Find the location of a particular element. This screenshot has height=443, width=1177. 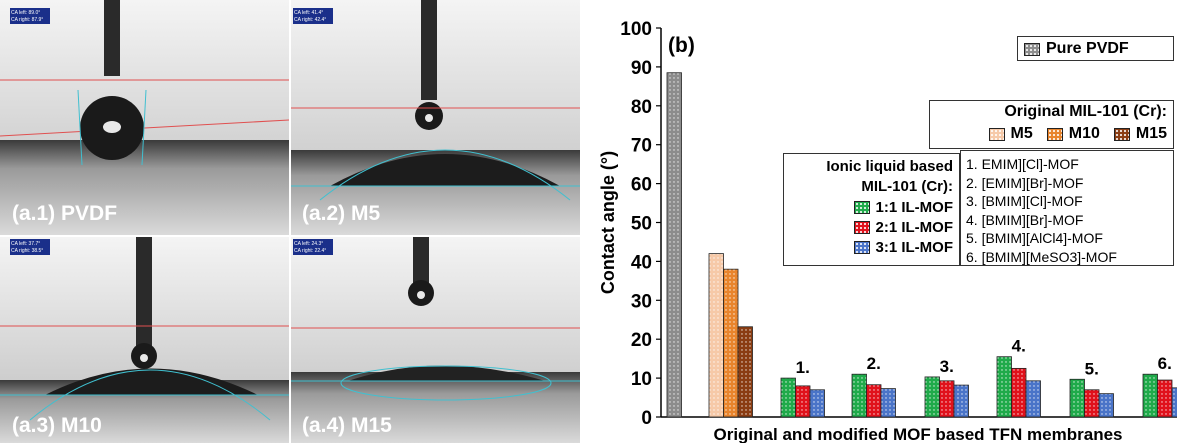

legend-item-1: 1. EMIM][Cl]-MOF is located at coordinates (1022, 164).